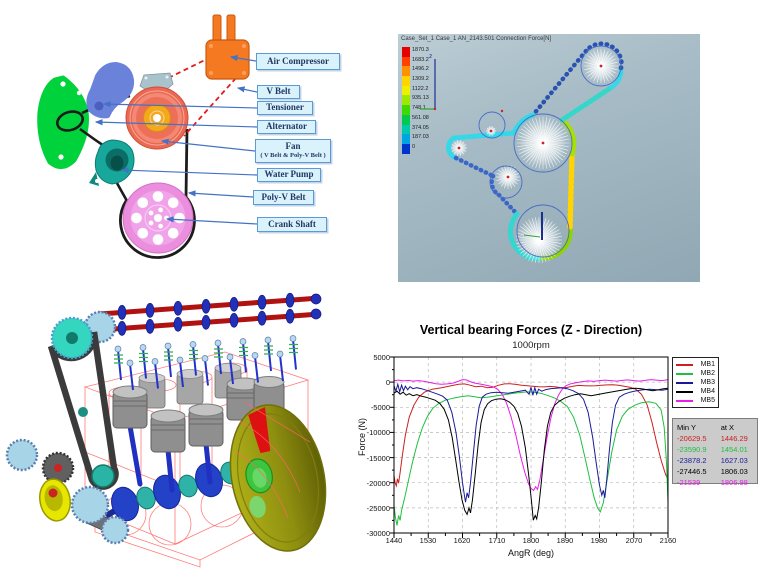  What do you see at coordinates (293, 156) in the screenshot?
I see `label-subtext: ( V Belt & Poly-V Belt )` at bounding box center [293, 156].